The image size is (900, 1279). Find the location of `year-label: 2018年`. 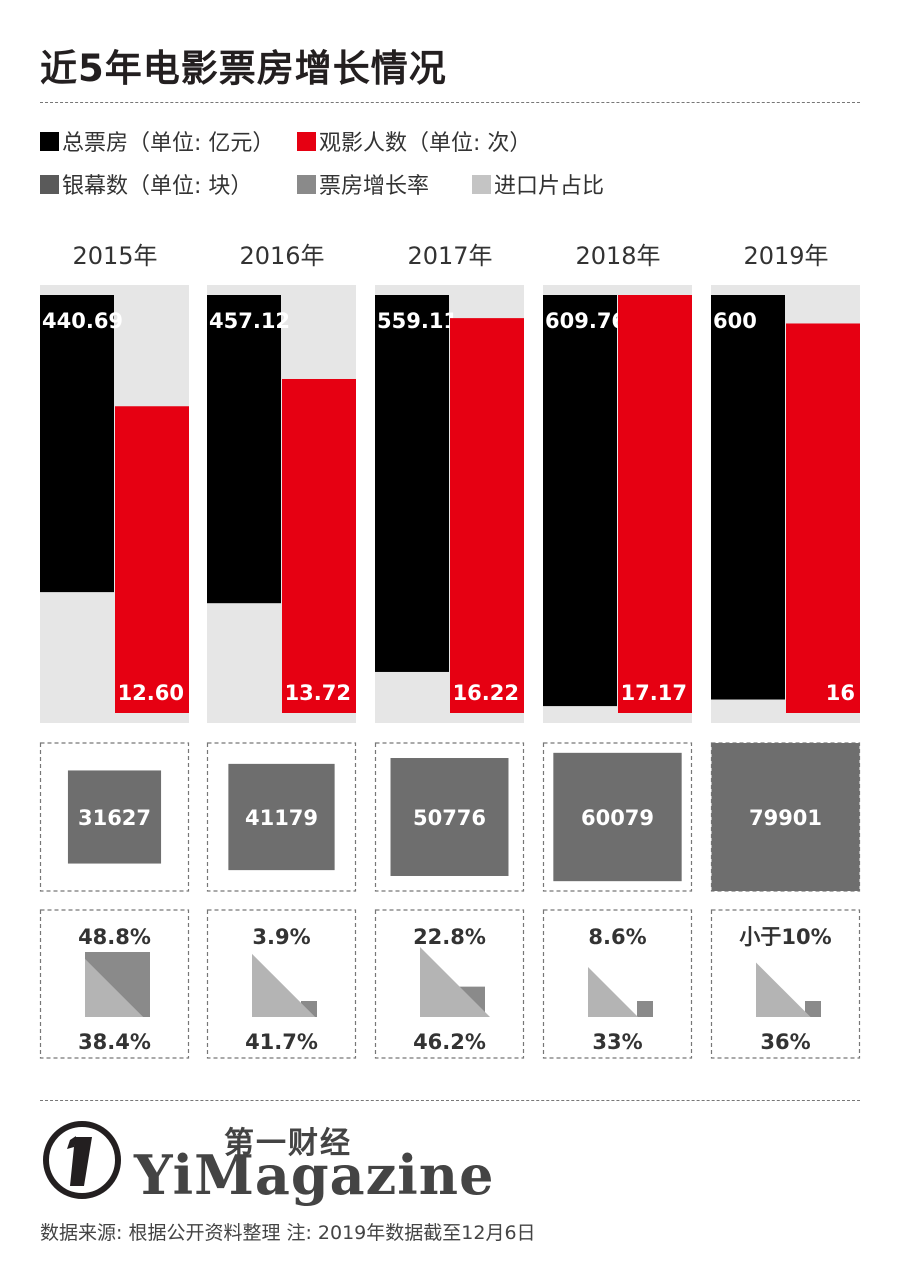

year-label: 2018年 is located at coordinates (618, 256).